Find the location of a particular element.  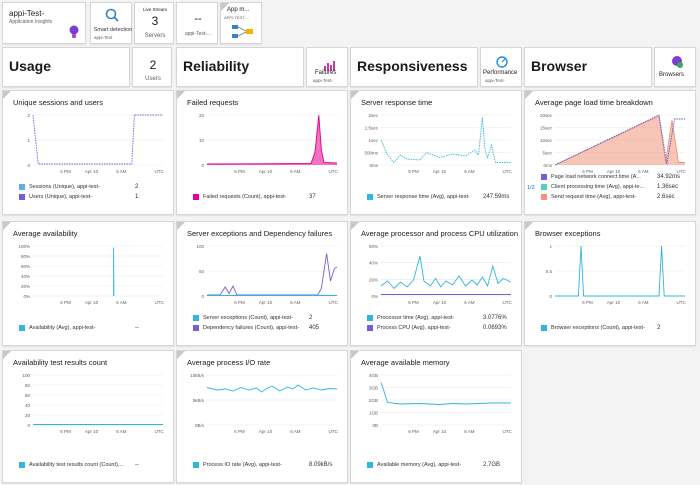

legend-item: Processor time (Avg), appi-test- is located at coordinates (447, 318).